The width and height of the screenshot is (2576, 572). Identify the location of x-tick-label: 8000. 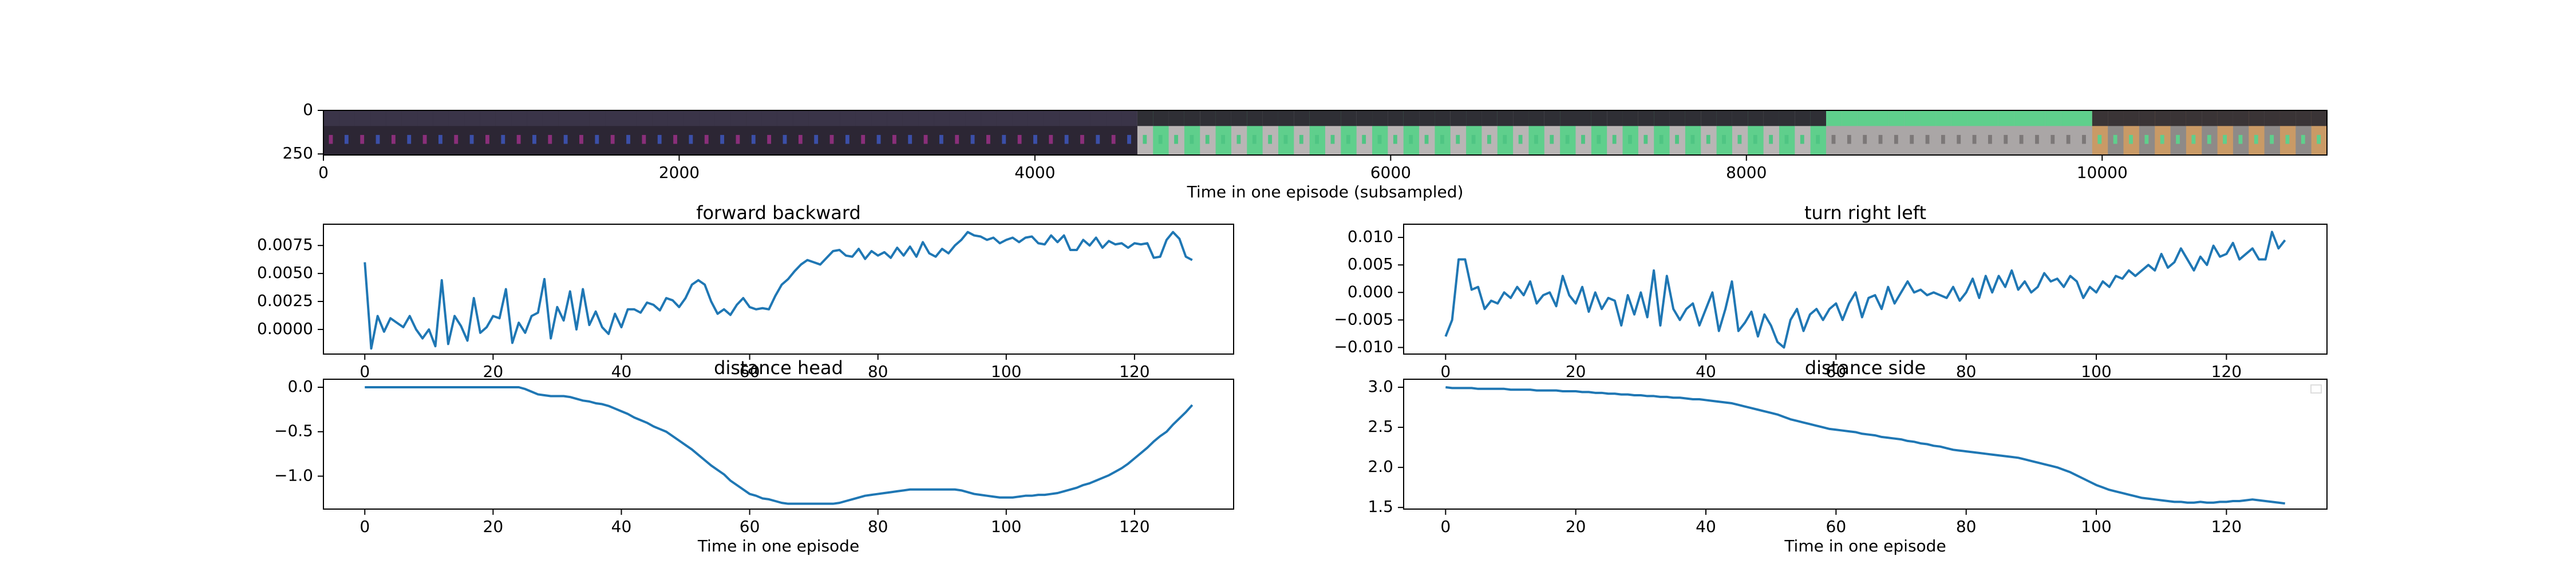
(1746, 172).